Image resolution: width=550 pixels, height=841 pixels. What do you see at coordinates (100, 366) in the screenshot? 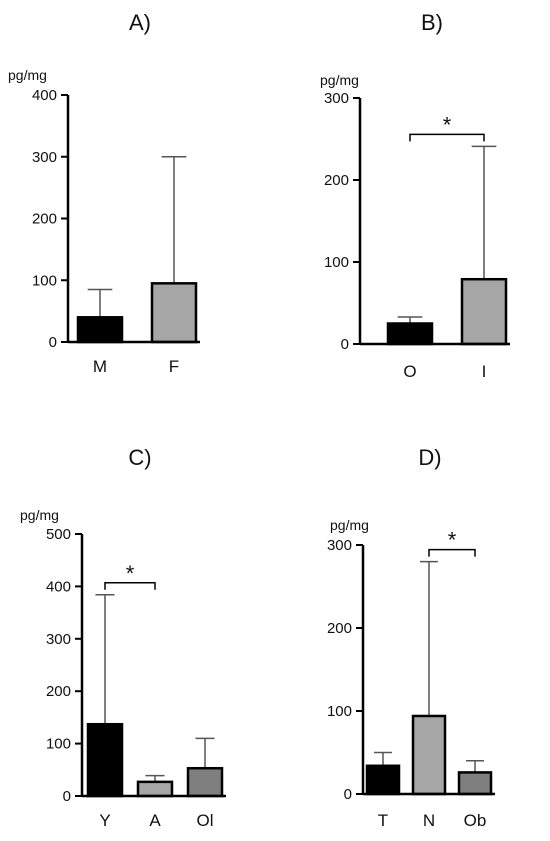
I see `x-category-label: M` at bounding box center [100, 366].